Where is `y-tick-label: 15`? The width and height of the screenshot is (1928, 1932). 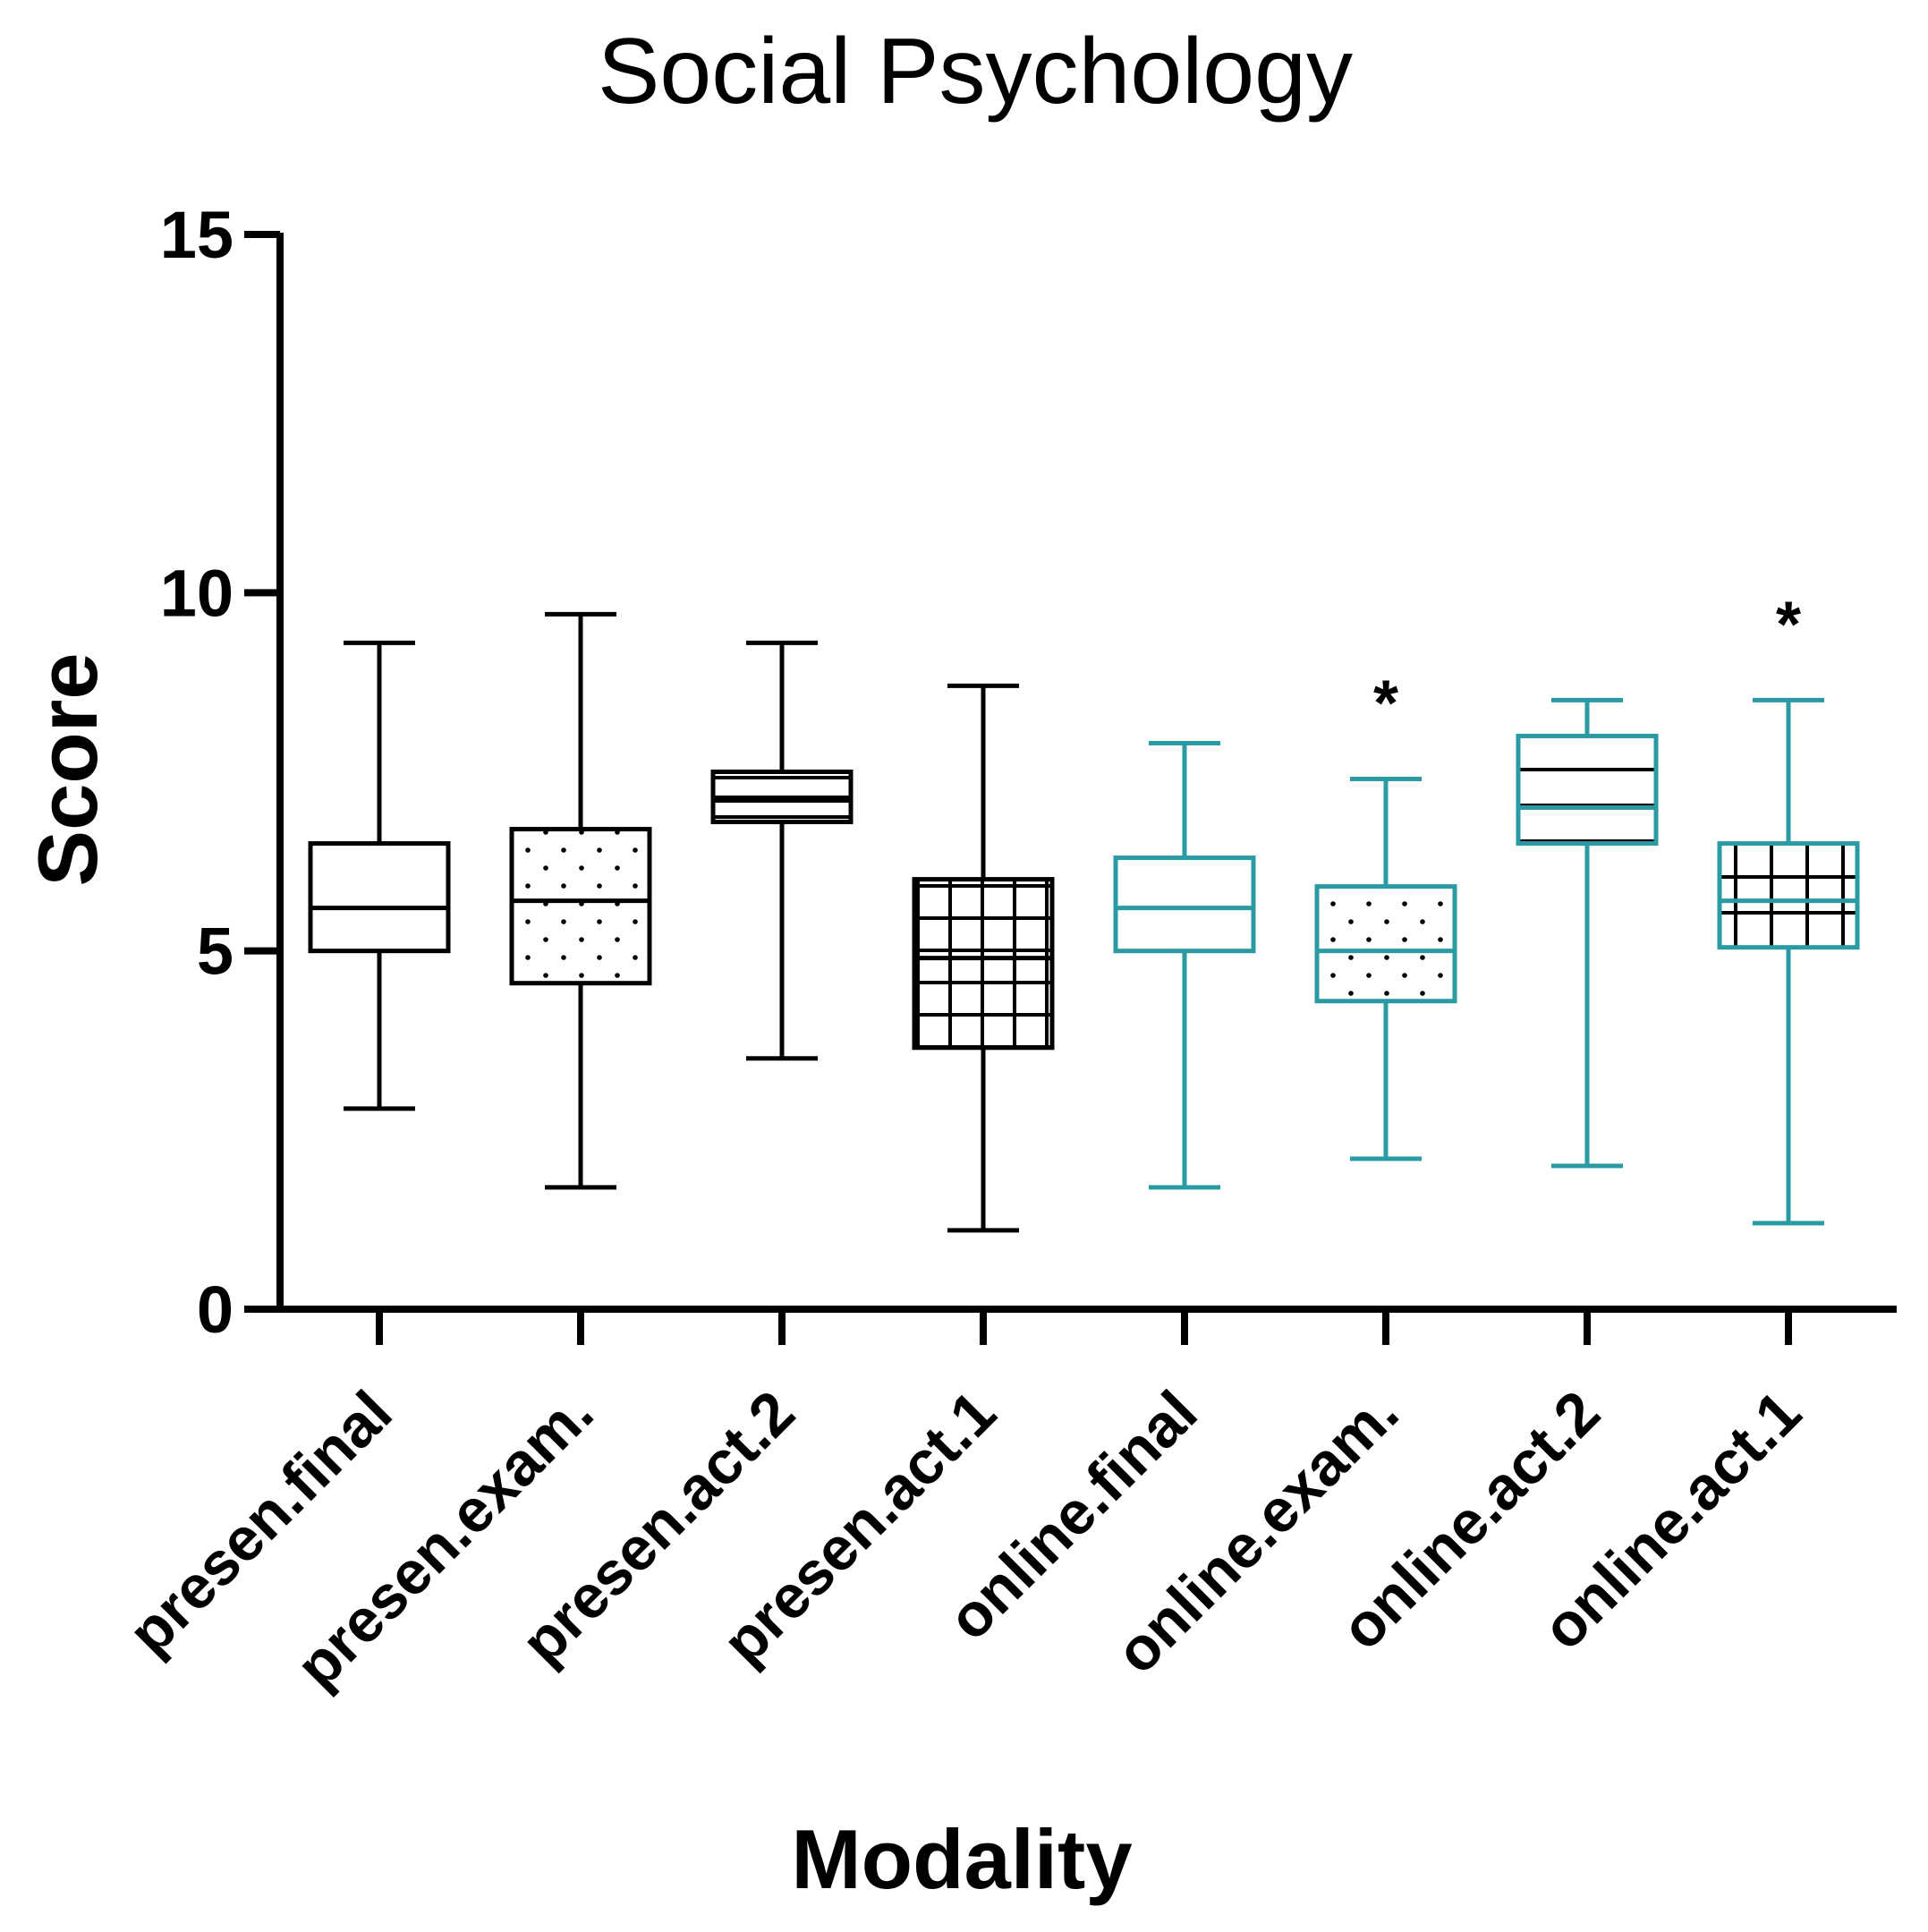
y-tick-label: 15 is located at coordinates (197, 235).